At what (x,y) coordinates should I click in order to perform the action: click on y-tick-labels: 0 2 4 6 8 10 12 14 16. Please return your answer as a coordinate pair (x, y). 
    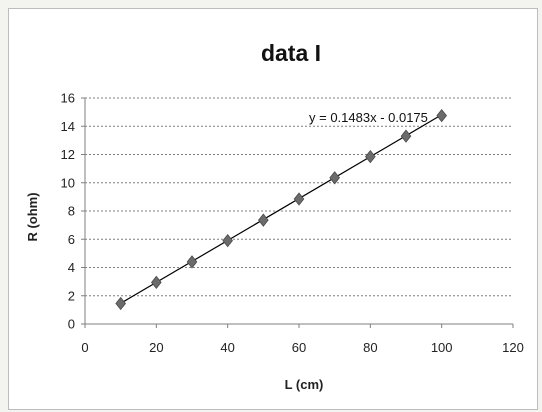
    Looking at the image, I should click on (68, 211).